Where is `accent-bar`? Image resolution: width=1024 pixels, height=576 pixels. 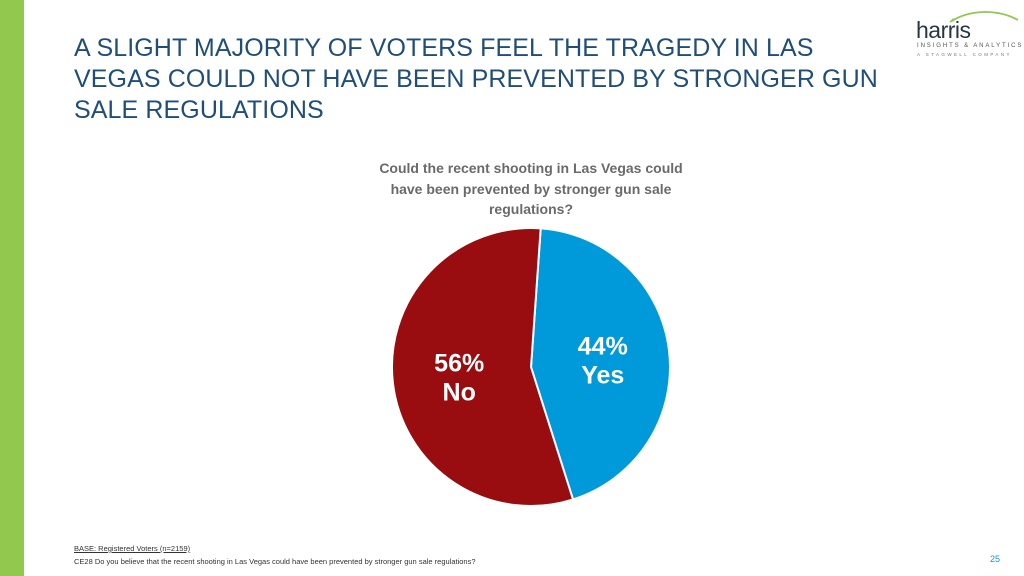
accent-bar is located at coordinates (12, 288).